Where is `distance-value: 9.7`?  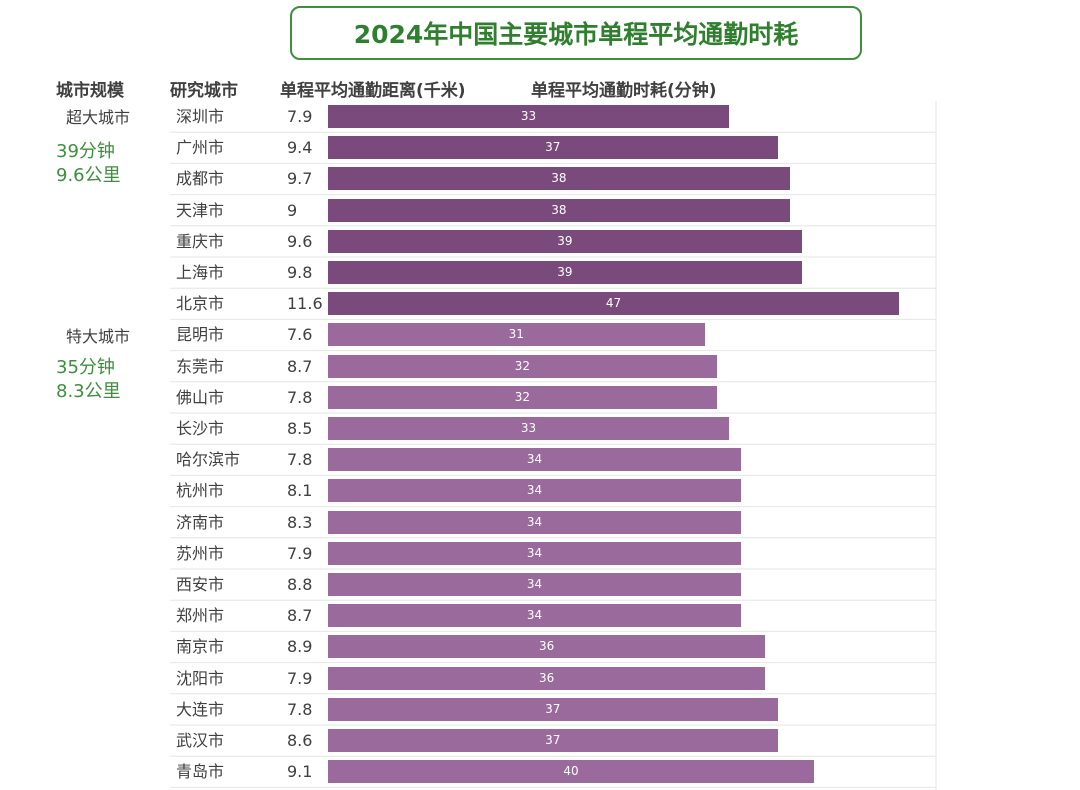
distance-value: 9.7 is located at coordinates (300, 179).